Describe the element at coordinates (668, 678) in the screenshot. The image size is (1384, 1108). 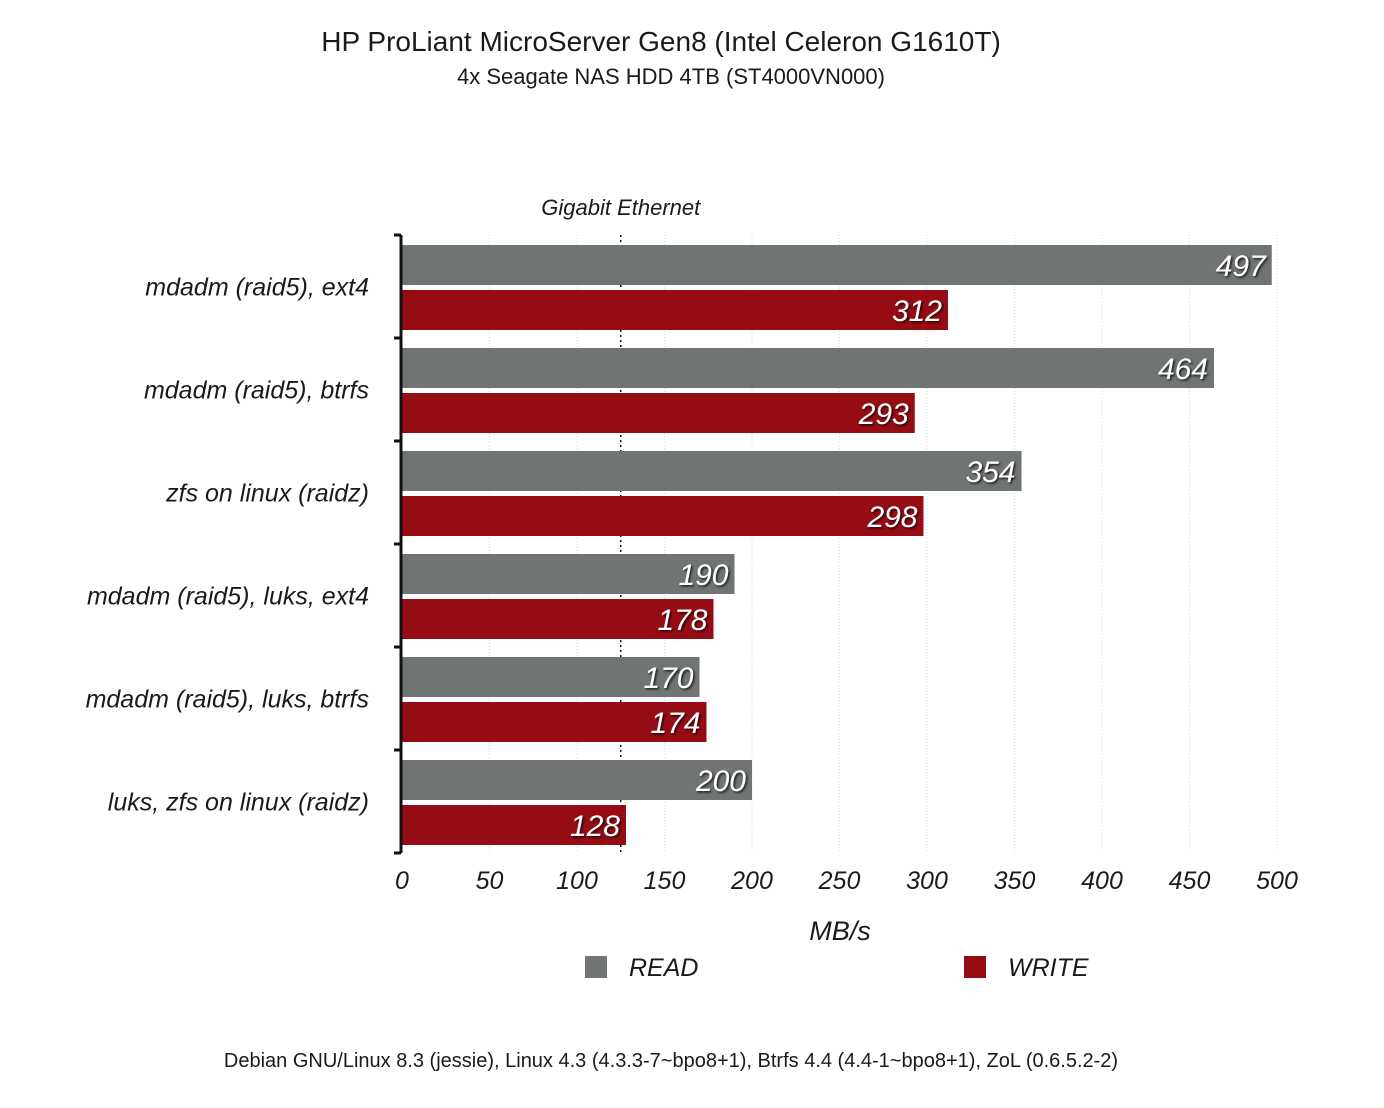
I see `data-label-read: 170` at that location.